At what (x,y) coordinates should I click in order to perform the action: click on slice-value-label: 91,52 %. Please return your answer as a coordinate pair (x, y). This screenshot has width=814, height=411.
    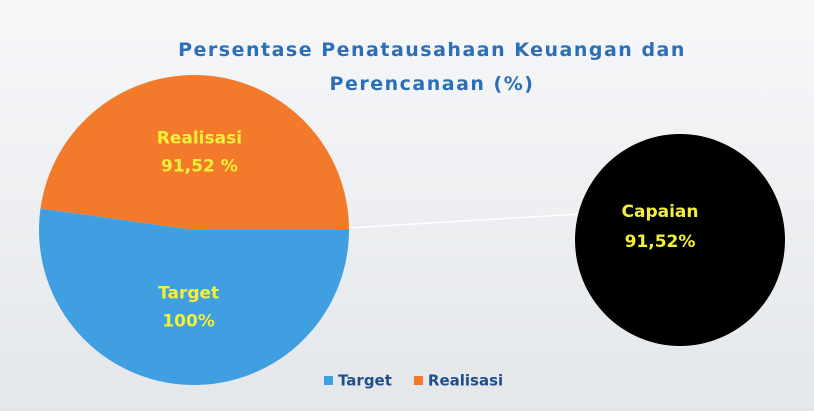
    Looking at the image, I should click on (199, 167).